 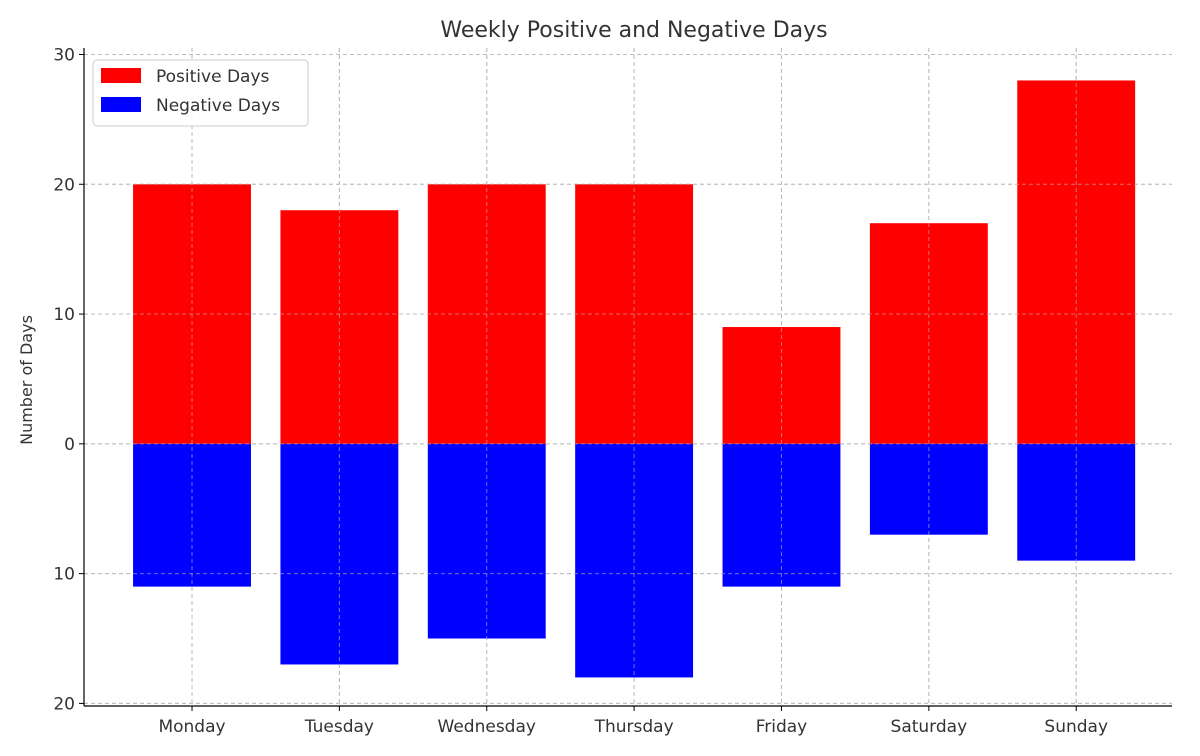 What do you see at coordinates (339, 727) in the screenshot?
I see `x-tick-label-tuesday: Tuesday` at bounding box center [339, 727].